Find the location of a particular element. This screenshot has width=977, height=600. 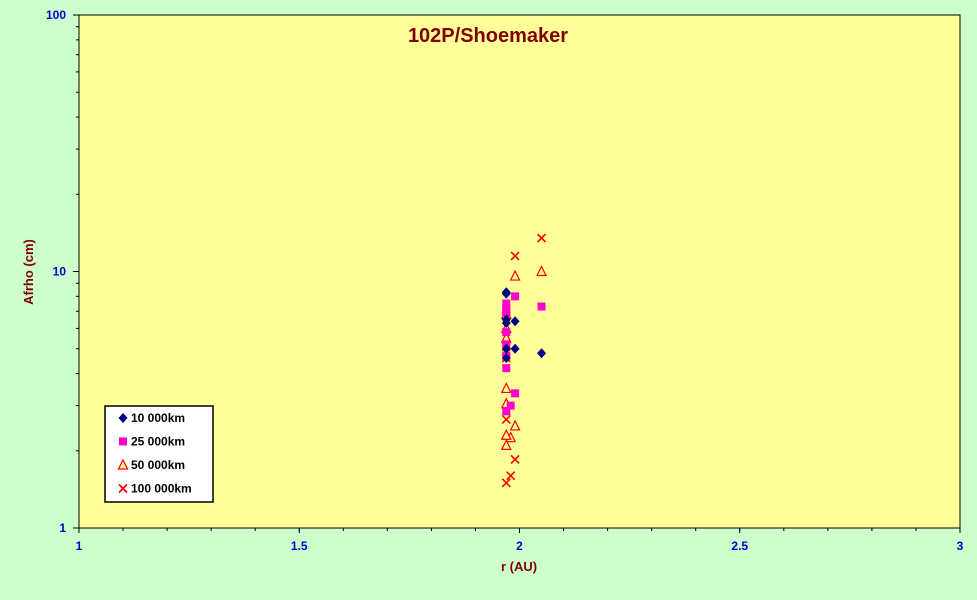

x-tick-label: 2 is located at coordinates (519, 546).